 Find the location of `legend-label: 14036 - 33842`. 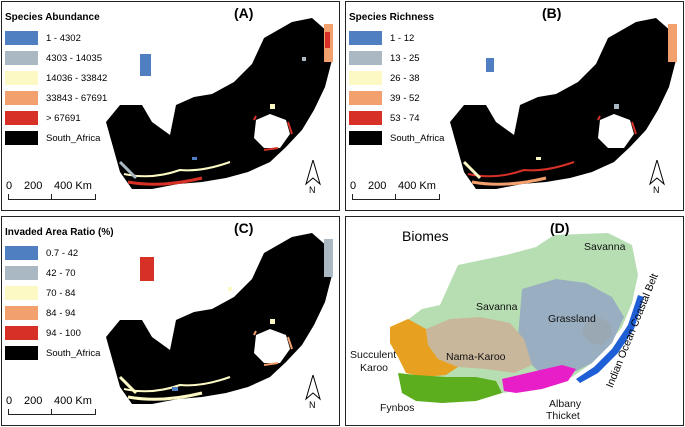

legend-label: 14036 - 33842 is located at coordinates (77, 78).